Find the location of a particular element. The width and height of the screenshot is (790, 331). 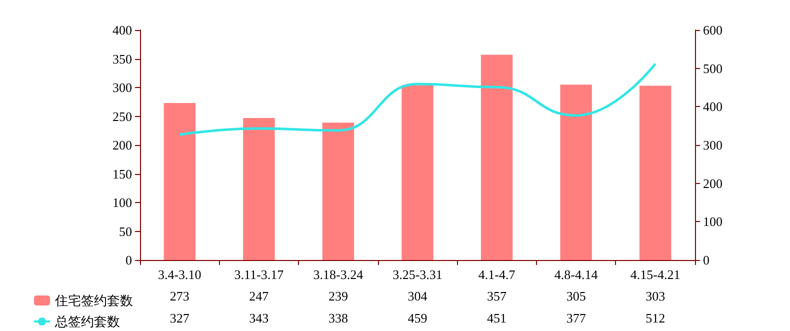

x-tick-label: 3.4-3.10 is located at coordinates (180, 274).